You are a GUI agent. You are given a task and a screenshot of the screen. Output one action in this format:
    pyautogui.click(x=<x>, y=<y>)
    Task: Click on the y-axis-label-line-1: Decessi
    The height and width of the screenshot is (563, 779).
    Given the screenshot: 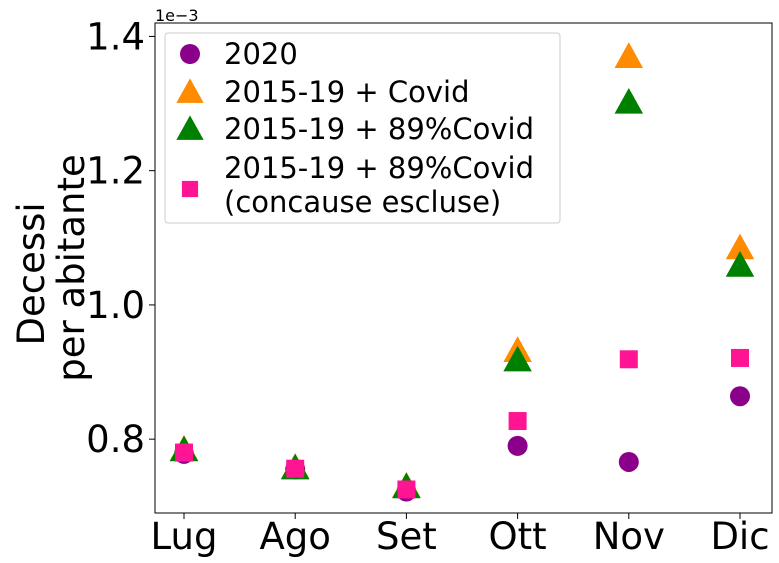 What is the action you would take?
    pyautogui.click(x=31, y=273)
    